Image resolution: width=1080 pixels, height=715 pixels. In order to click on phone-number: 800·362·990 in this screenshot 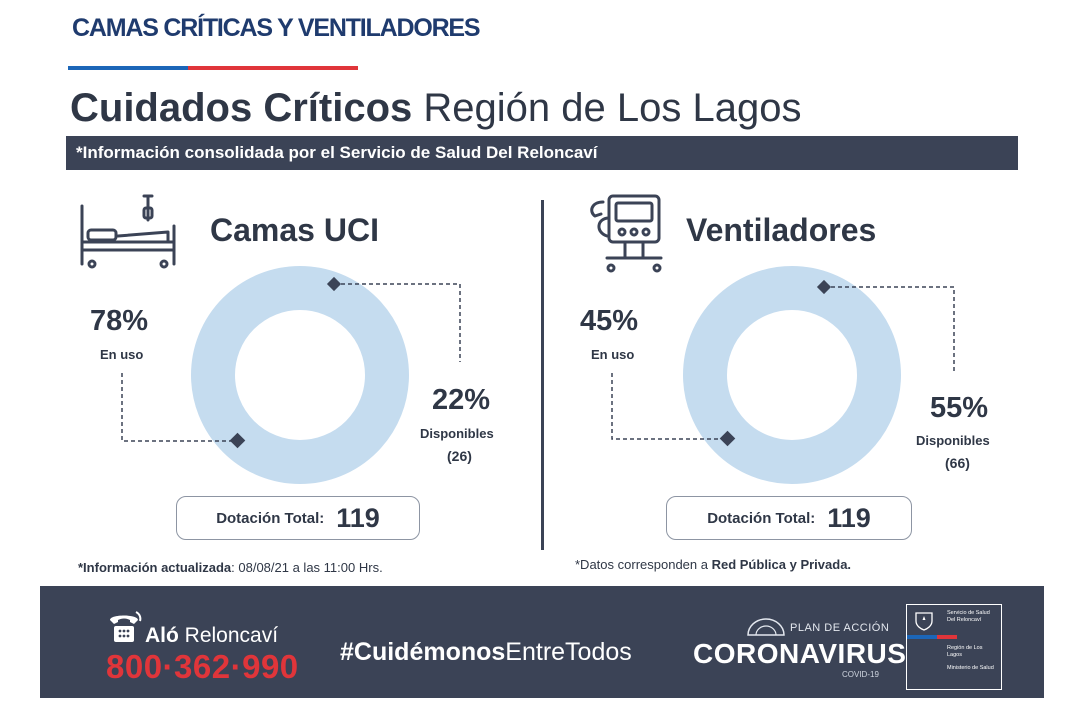, I will do `click(202, 666)`.